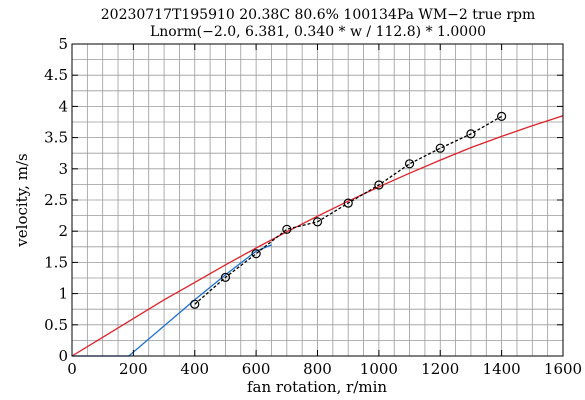  I want to click on y-tick-label: 0, so click(63, 356).